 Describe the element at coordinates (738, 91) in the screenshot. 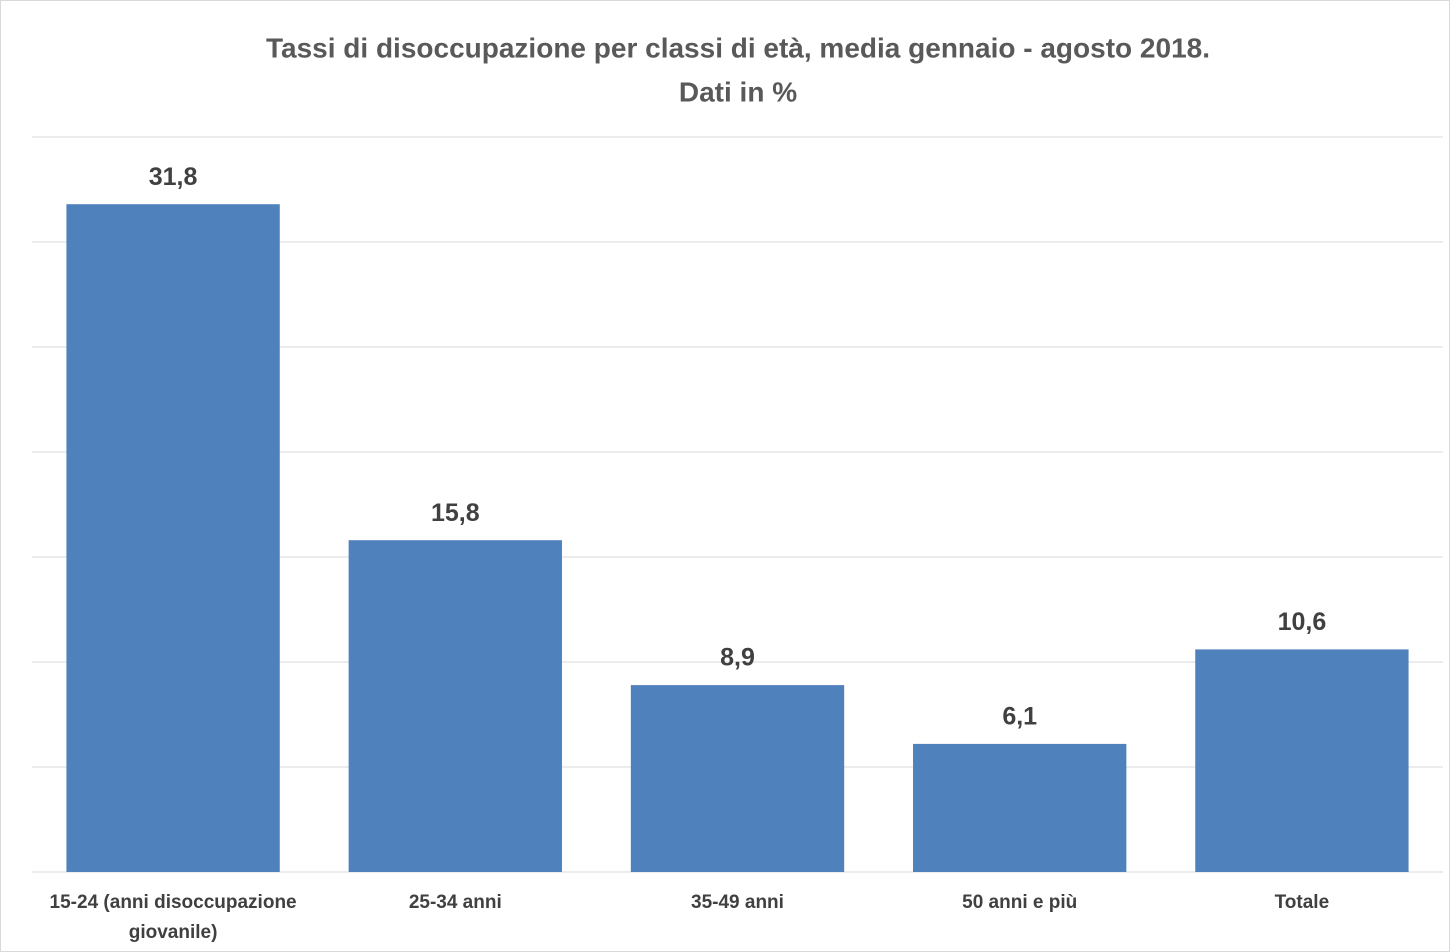

I see `chart-subtitle: Dati in %` at that location.